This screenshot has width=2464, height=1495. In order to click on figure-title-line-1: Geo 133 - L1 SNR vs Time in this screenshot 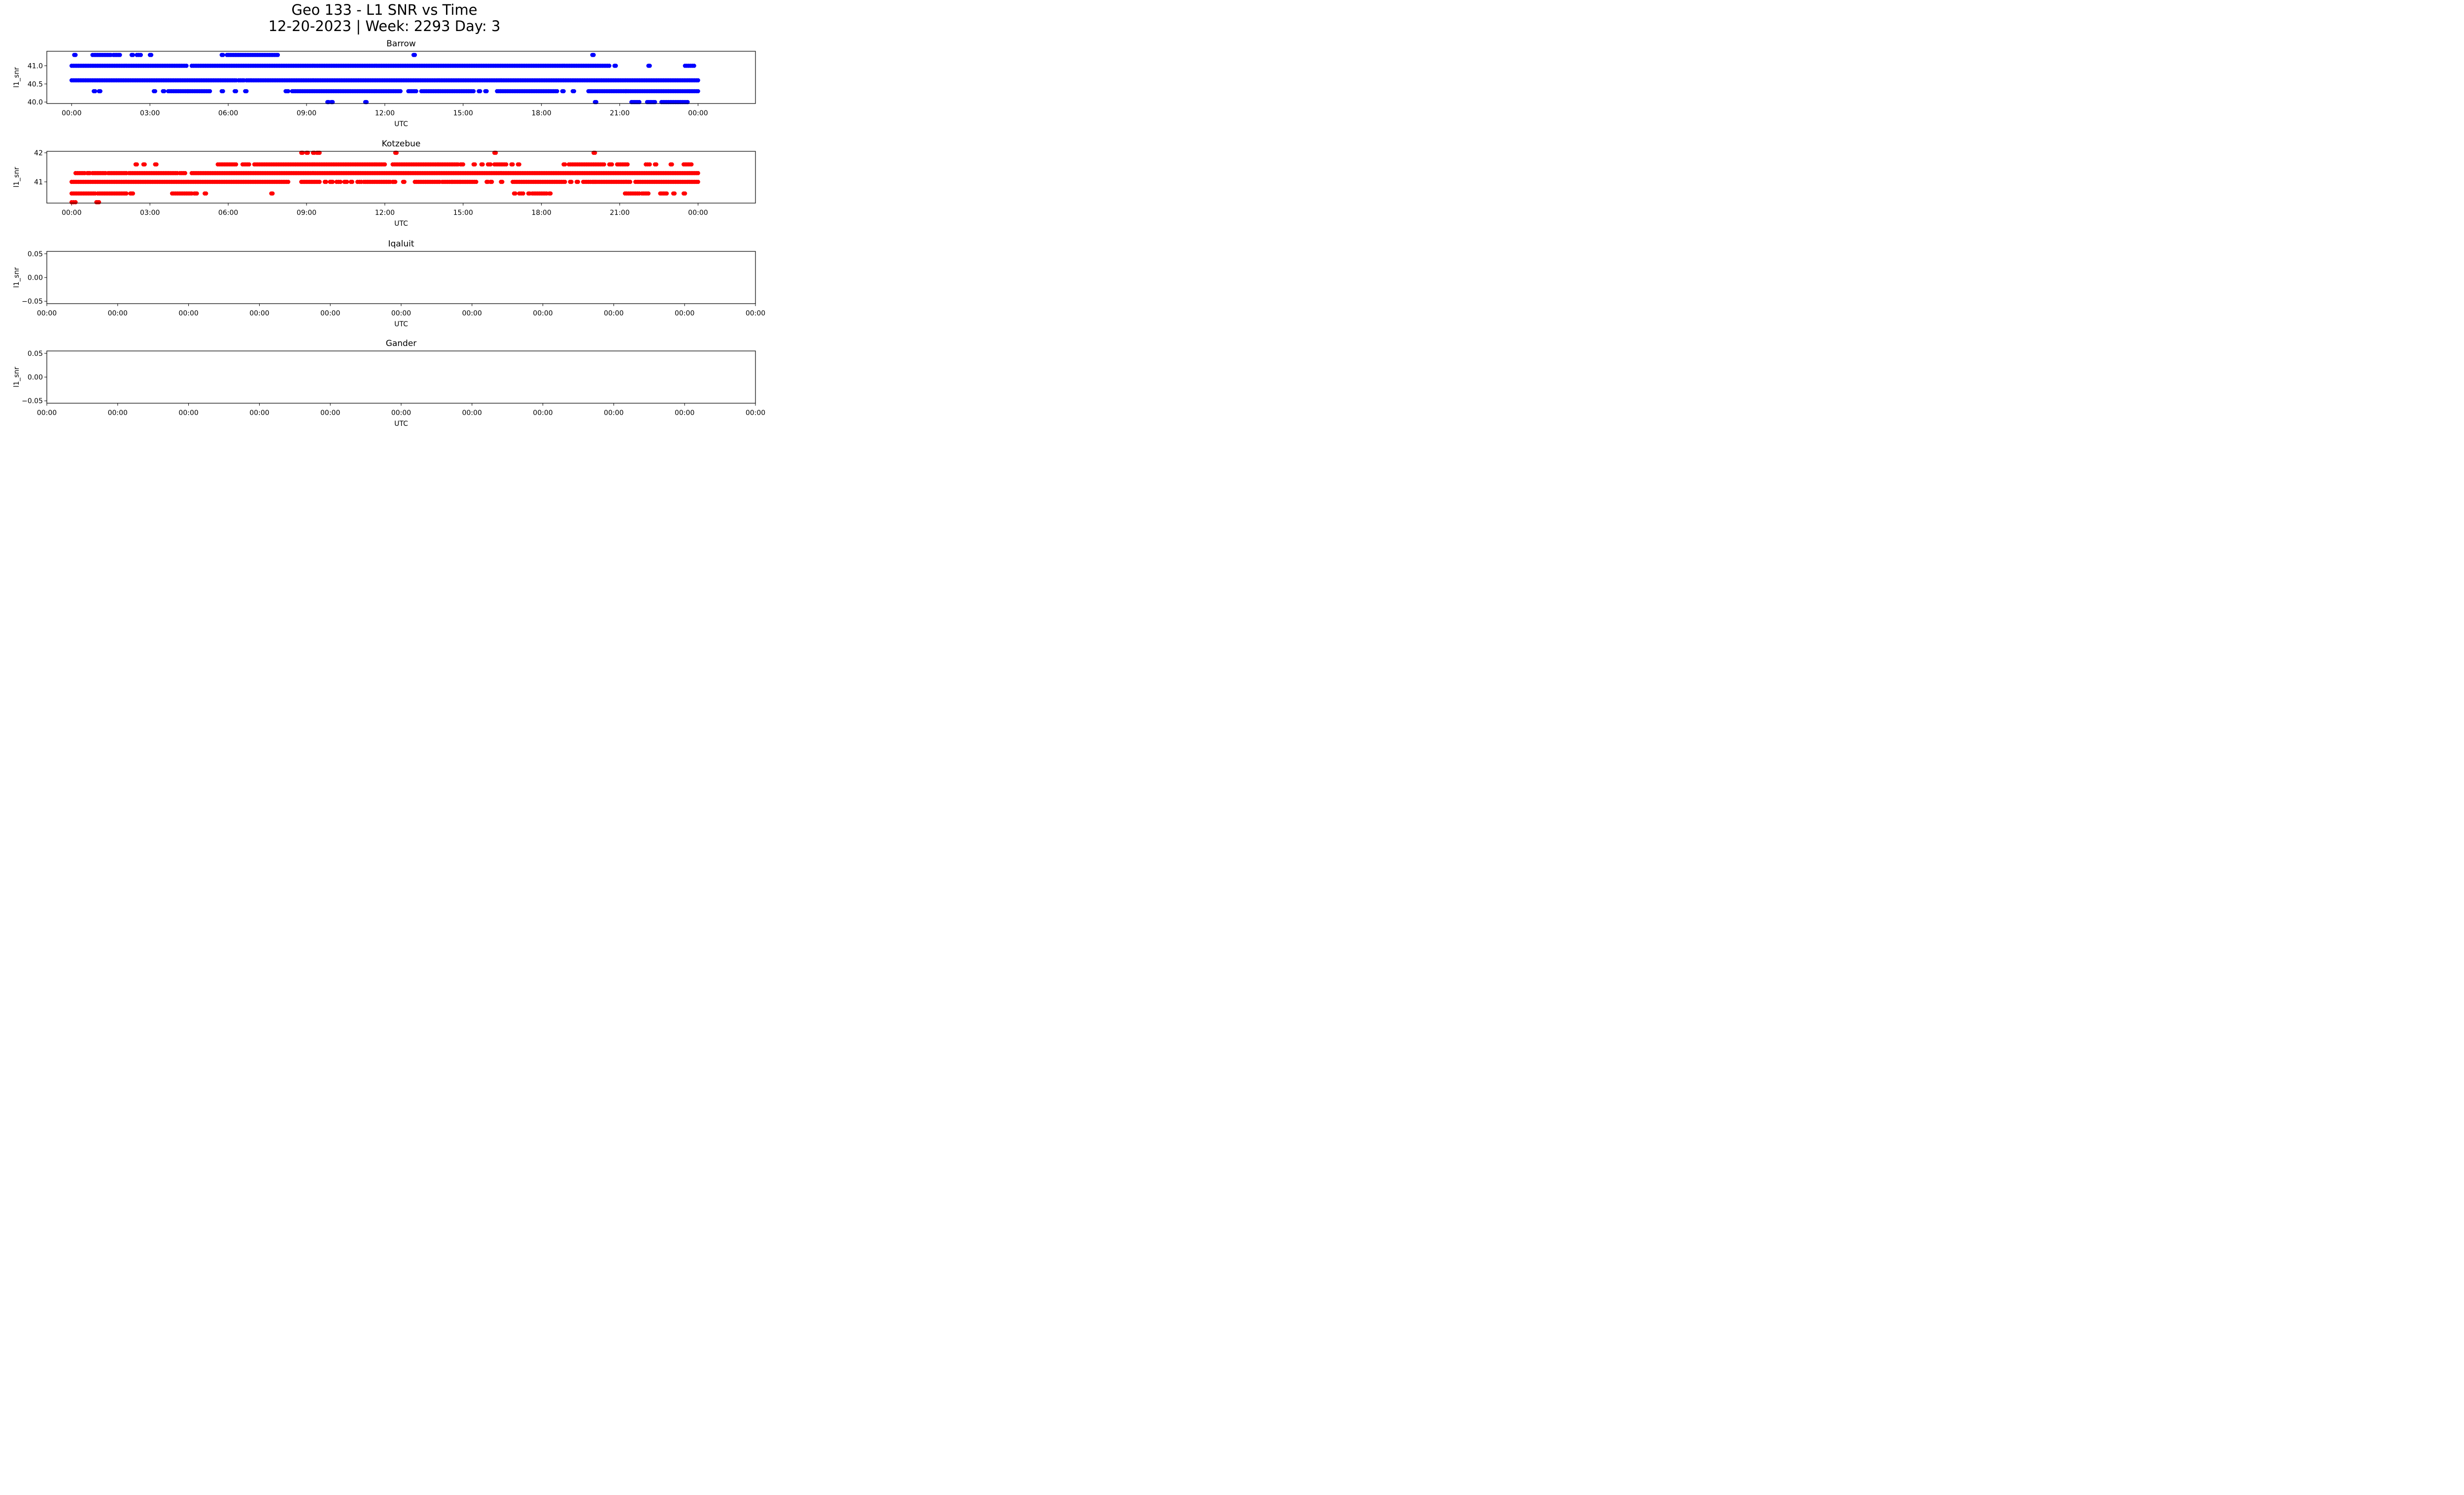, I will do `click(384, 9)`.